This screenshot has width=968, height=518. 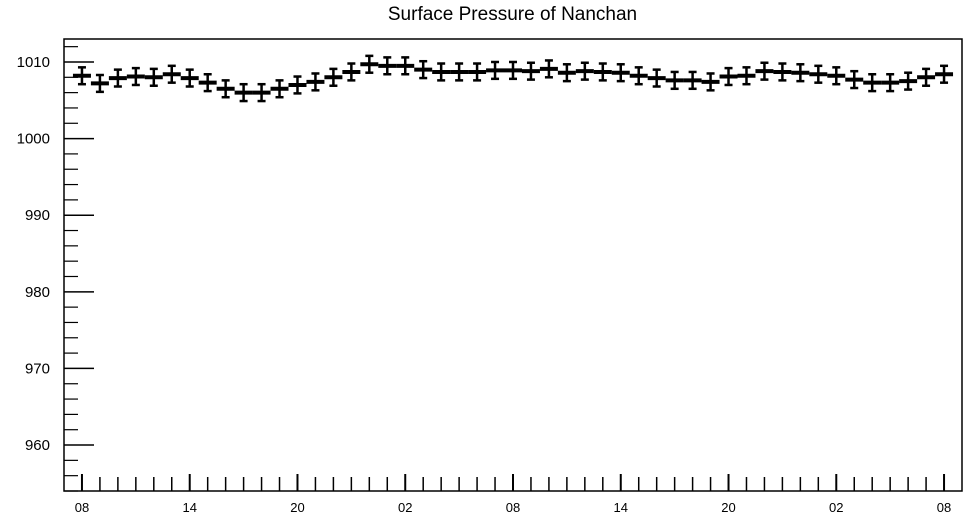 I want to click on y-tick-label: 1000, so click(x=33, y=139).